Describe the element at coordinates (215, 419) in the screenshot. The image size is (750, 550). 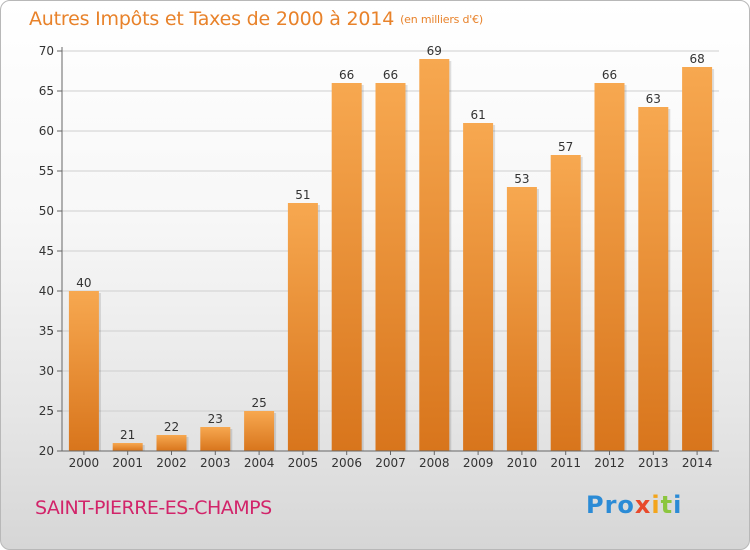
I see `data-label: 23` at that location.